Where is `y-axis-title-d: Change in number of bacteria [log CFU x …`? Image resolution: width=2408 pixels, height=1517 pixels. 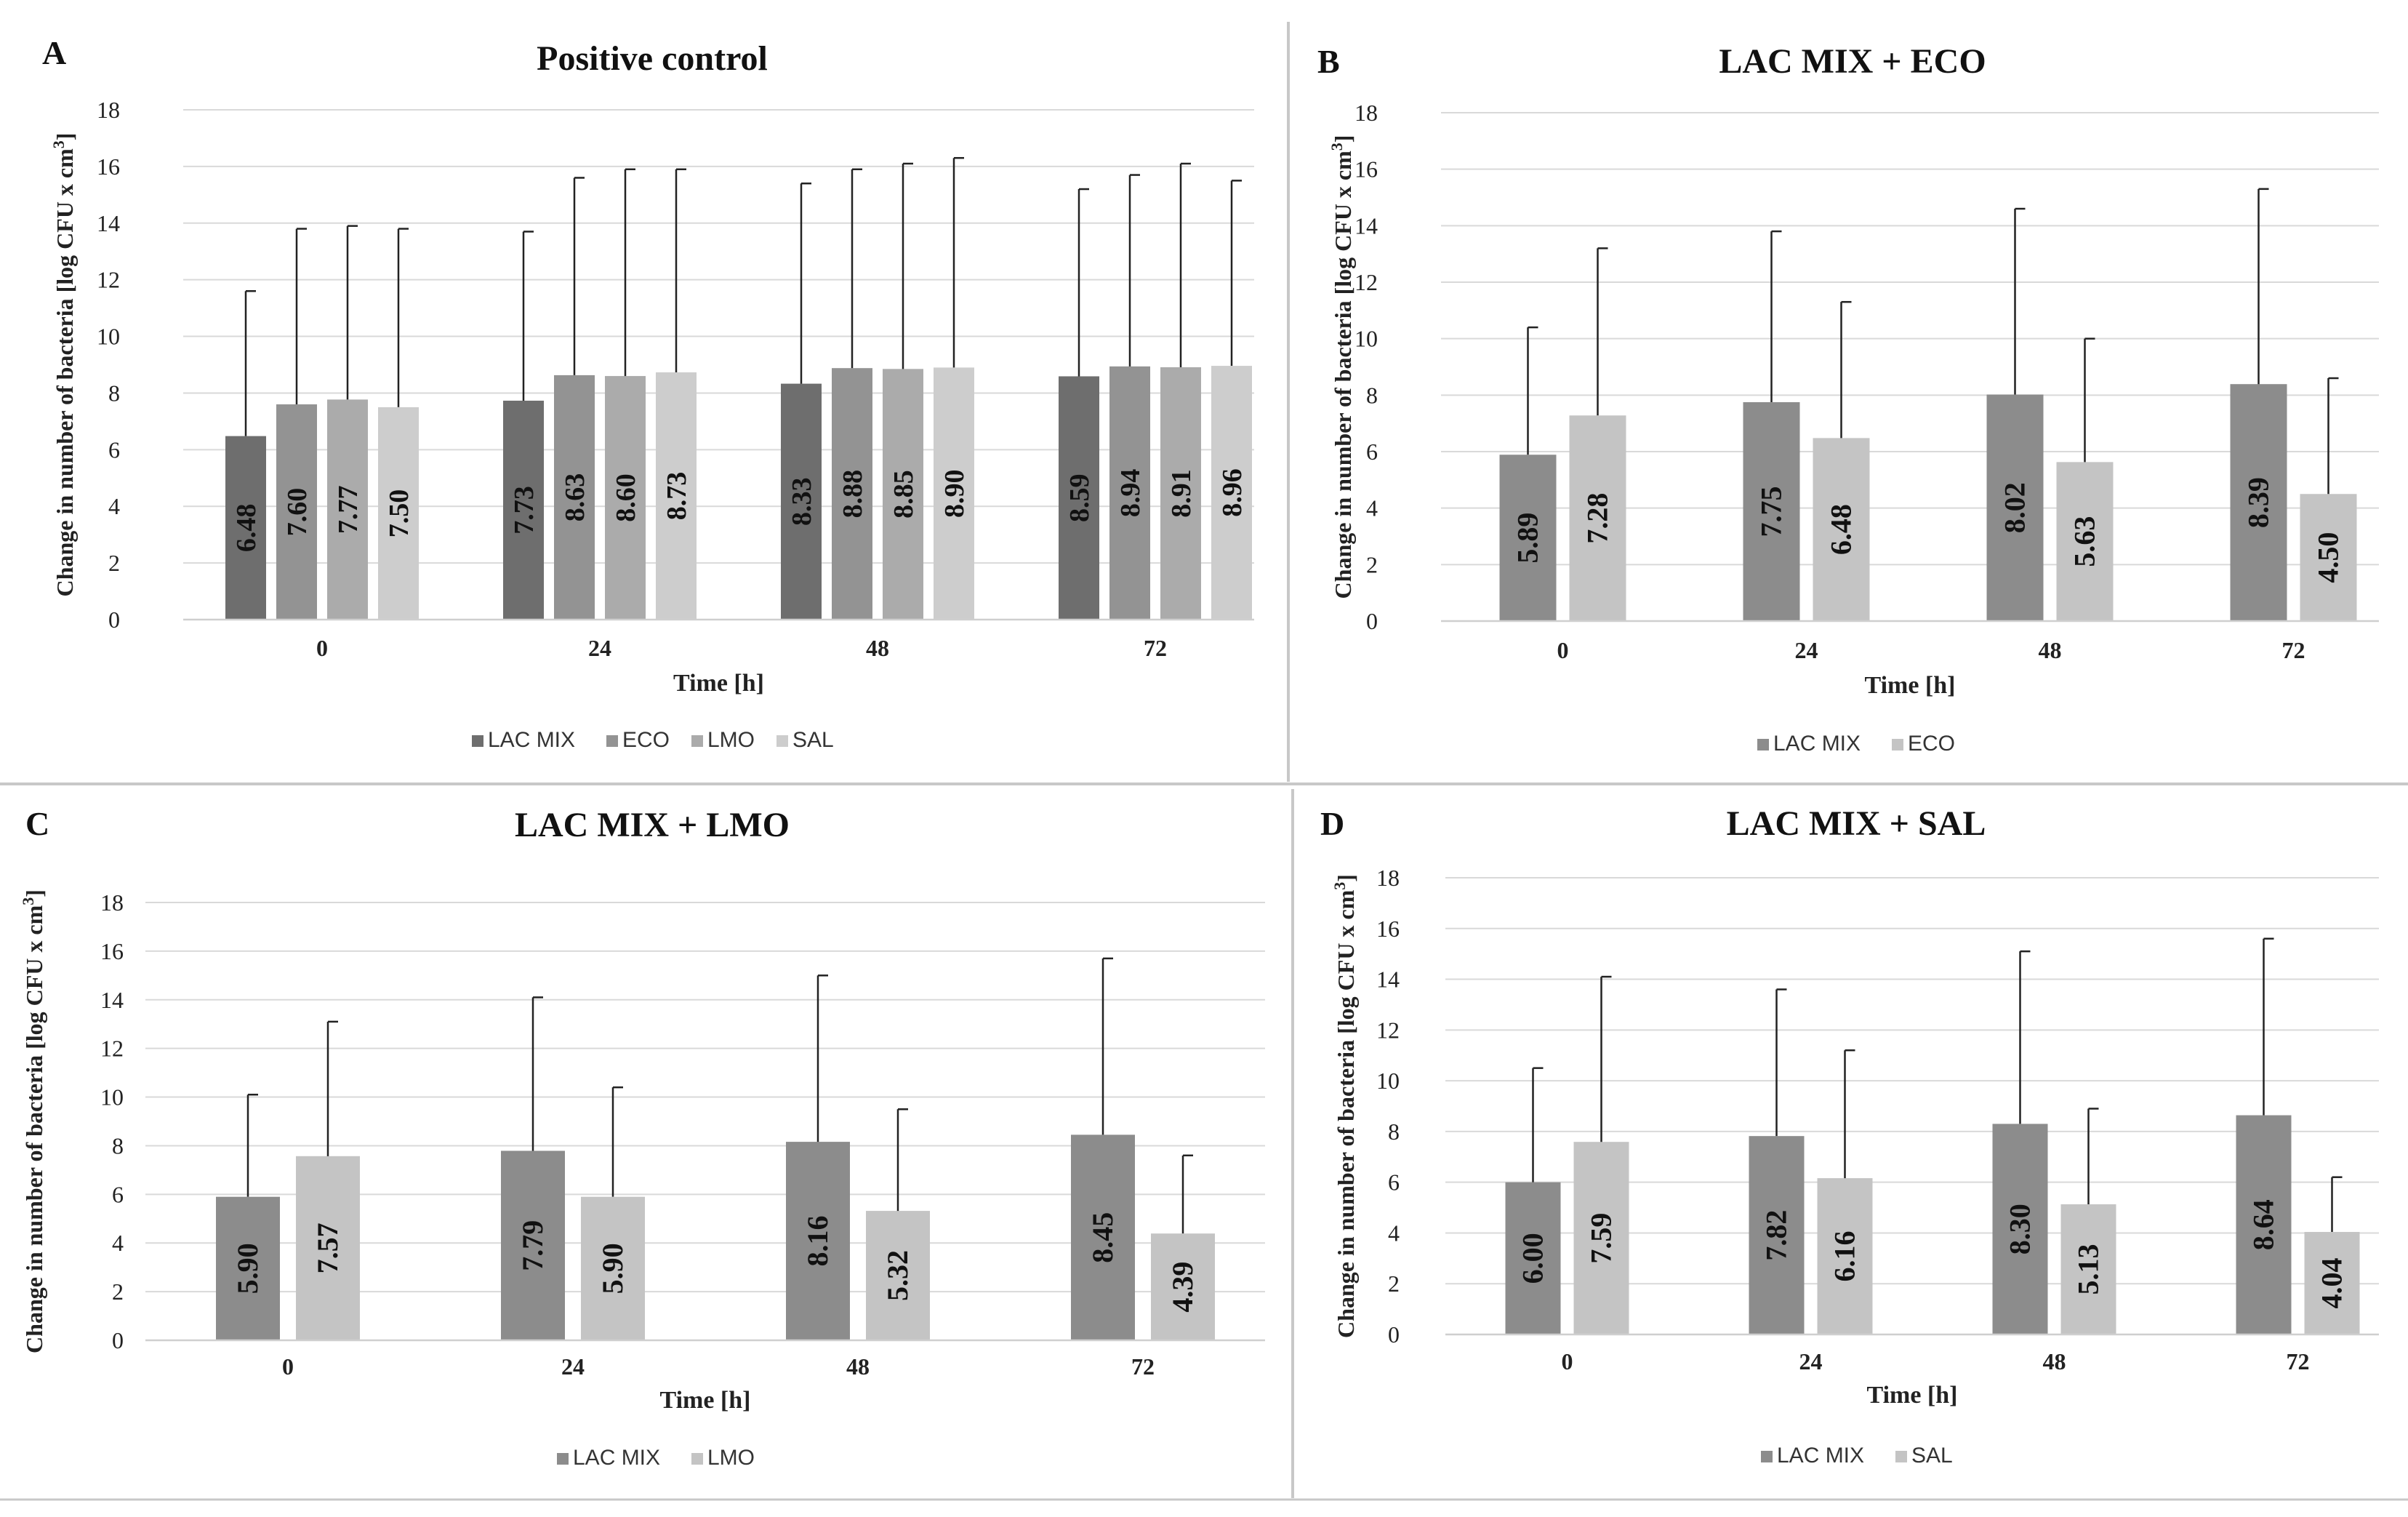 y-axis-title-d: Change in number of bacteria [log CFU x … is located at coordinates (1345, 1106).